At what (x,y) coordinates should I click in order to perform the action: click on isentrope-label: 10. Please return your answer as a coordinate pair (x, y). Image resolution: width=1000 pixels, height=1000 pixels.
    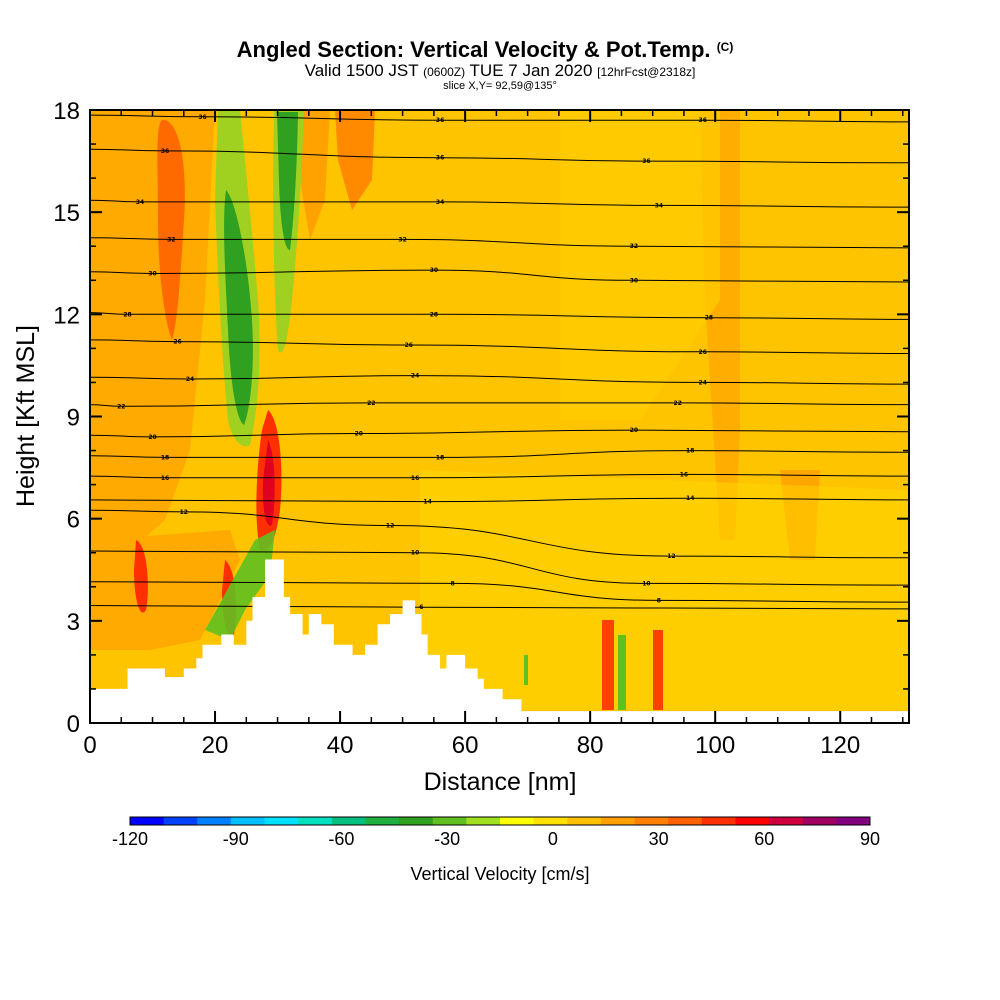
    Looking at the image, I should click on (646, 583).